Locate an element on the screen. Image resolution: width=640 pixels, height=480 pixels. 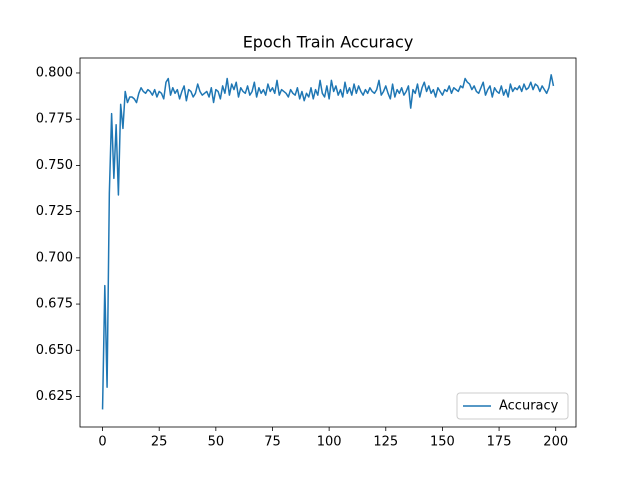
chart-title: Epoch Train Accuracy is located at coordinates (328, 42).